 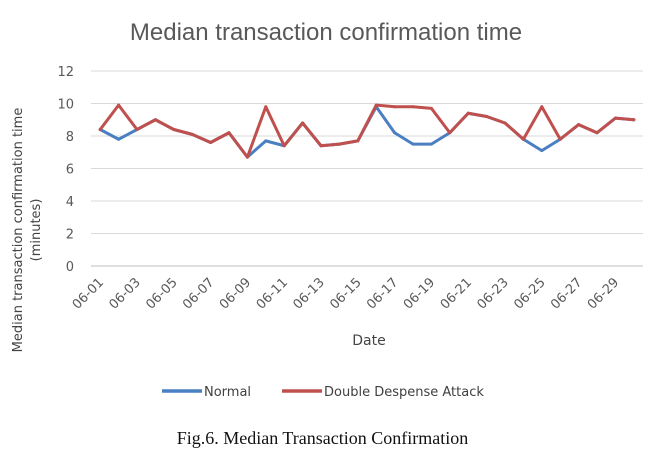 What do you see at coordinates (404, 392) in the screenshot?
I see `legend-label: Double Despense Attack` at bounding box center [404, 392].